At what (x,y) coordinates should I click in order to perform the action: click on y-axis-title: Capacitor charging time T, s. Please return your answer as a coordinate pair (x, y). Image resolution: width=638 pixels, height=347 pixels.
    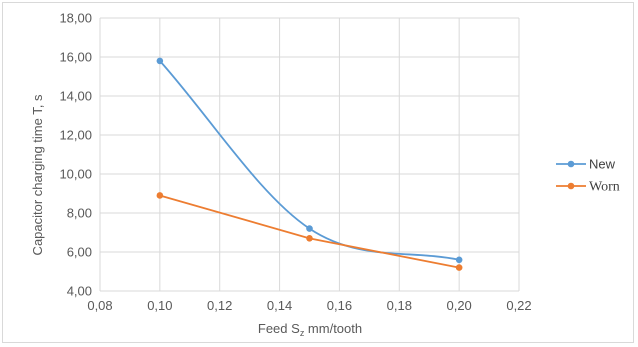
    Looking at the image, I should click on (37, 174).